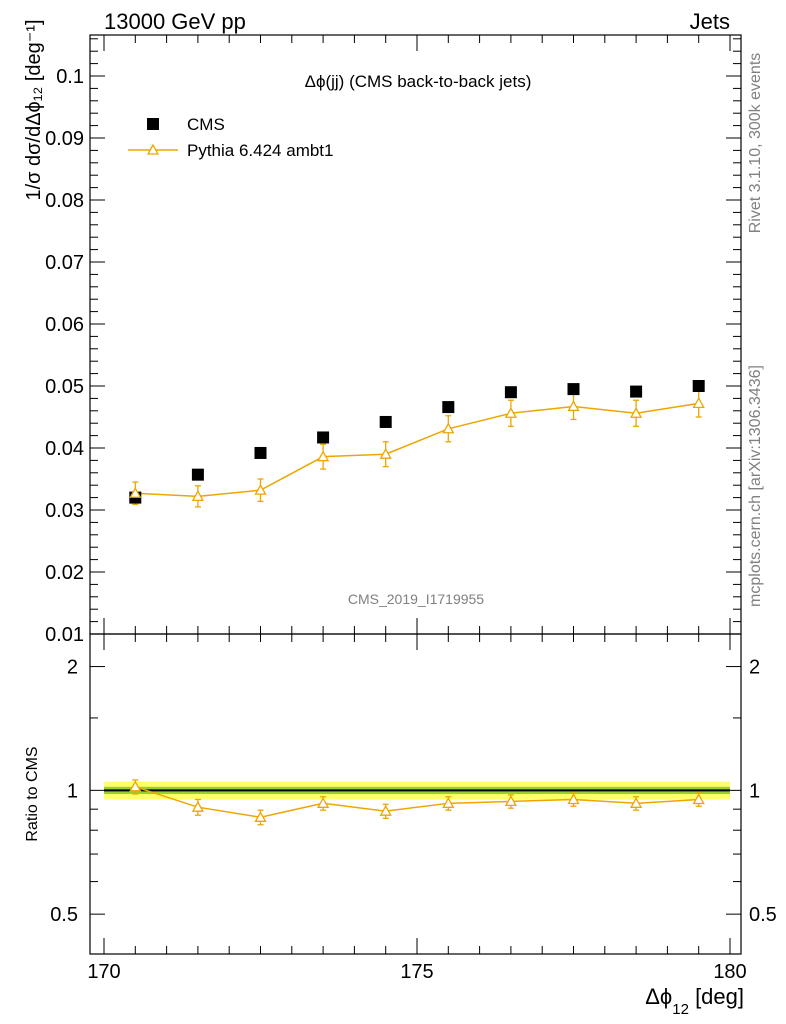  Describe the element at coordinates (64, 263) in the screenshot. I see `y-tick-label: 0.07` at that location.